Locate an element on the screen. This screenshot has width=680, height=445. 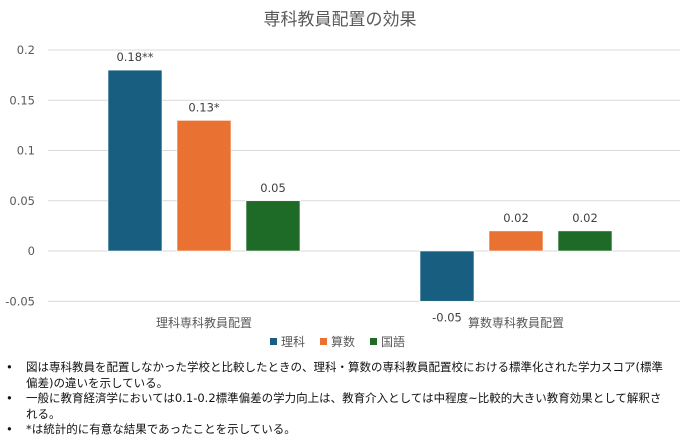
y-tick-label: 0.2 is located at coordinates (26, 50).